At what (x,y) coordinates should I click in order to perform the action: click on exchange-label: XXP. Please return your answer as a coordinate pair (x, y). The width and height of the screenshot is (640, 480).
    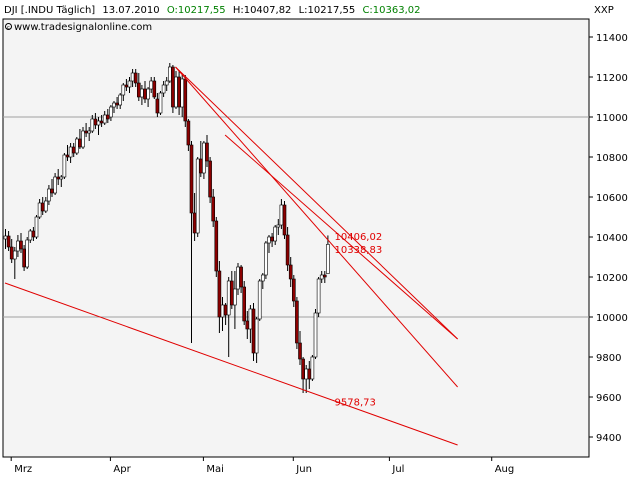
    Looking at the image, I should click on (604, 10).